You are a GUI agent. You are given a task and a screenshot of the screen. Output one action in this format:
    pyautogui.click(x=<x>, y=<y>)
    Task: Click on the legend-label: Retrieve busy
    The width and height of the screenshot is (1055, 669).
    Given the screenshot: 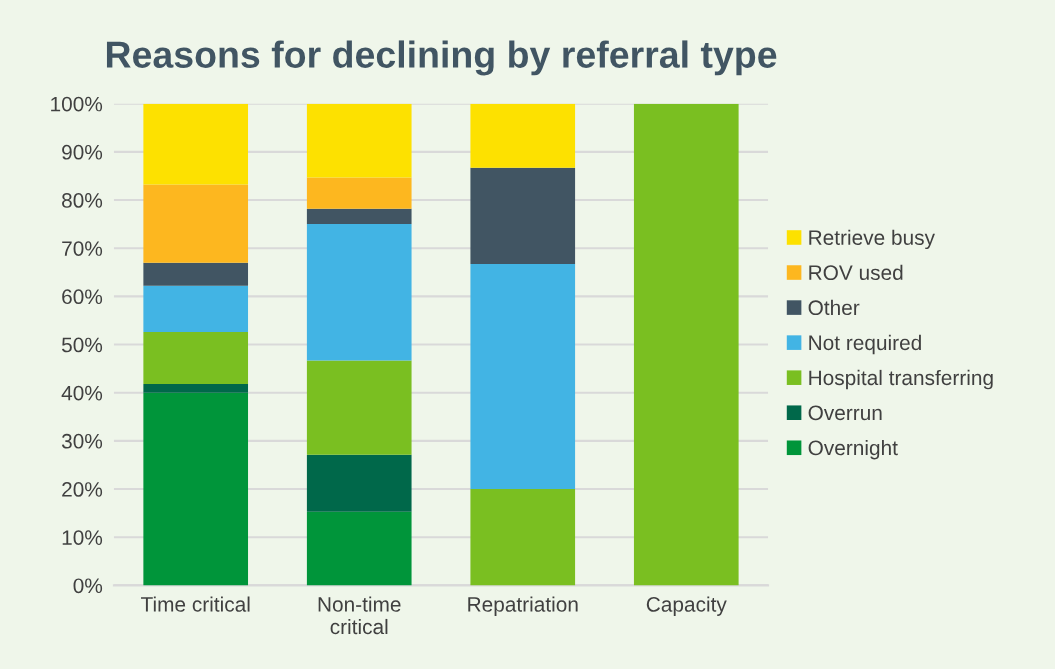 What is the action you would take?
    pyautogui.click(x=872, y=239)
    